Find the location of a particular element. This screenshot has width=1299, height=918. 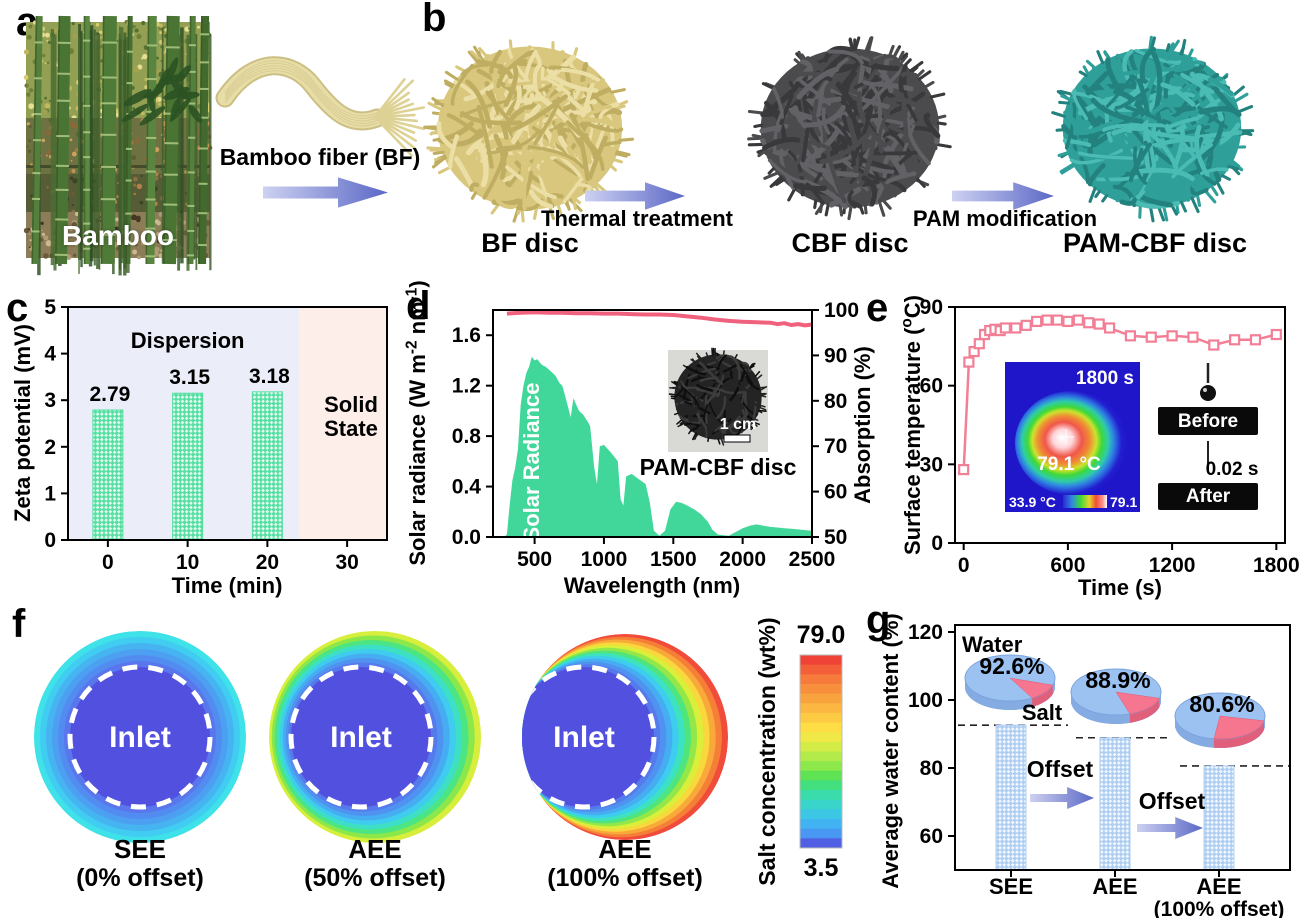

disc-label-pamcbf: PAM-CBF disc is located at coordinates (1155, 243).